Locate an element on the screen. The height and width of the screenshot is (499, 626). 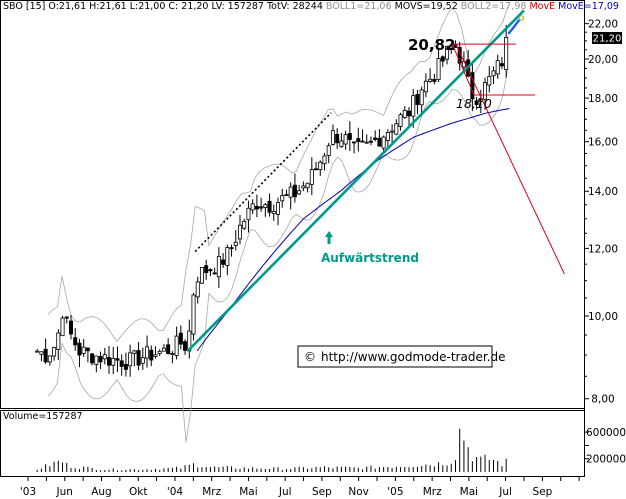
time-tick-label: Mai is located at coordinates (248, 492).